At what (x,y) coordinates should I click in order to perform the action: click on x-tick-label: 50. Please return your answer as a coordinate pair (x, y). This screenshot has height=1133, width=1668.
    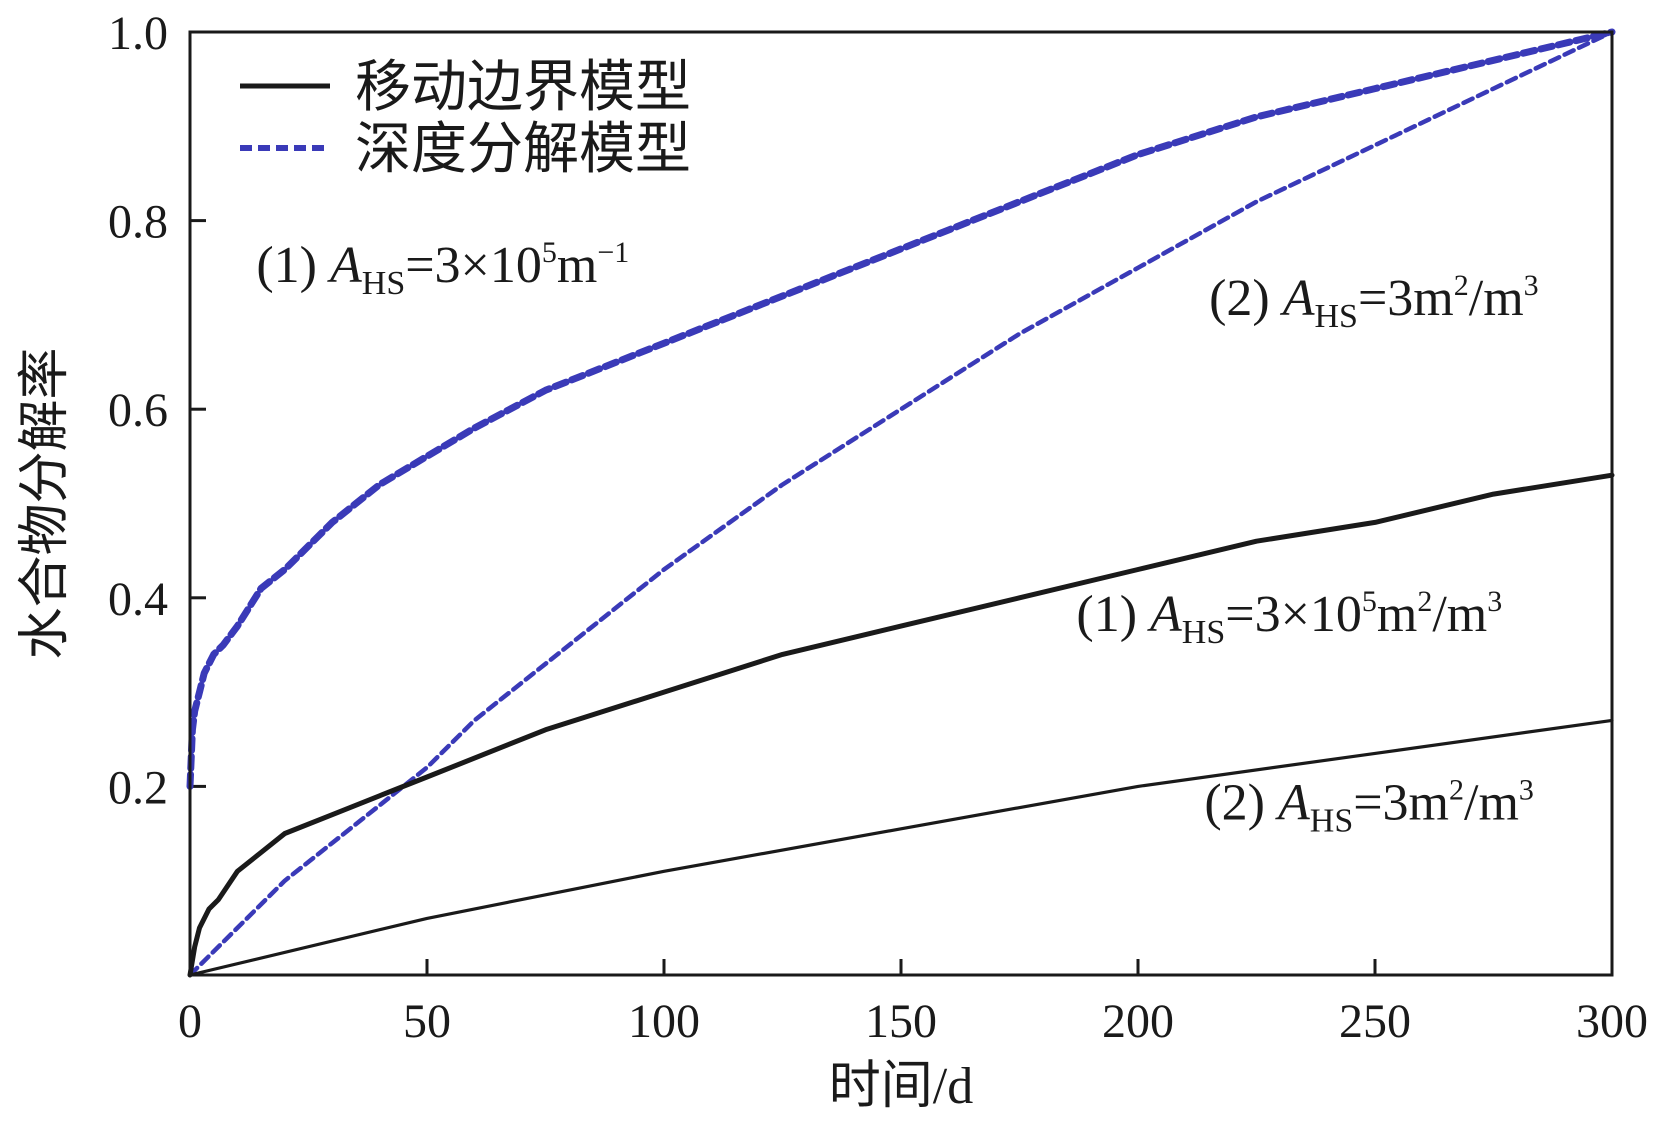
    Looking at the image, I should click on (427, 1021).